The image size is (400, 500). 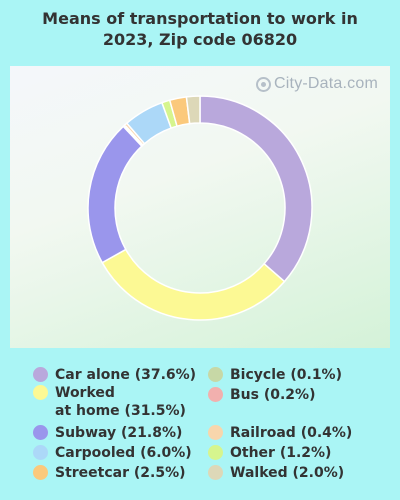 What do you see at coordinates (291, 433) in the screenshot?
I see `legend-label: Railroad (0.4%)` at bounding box center [291, 433].